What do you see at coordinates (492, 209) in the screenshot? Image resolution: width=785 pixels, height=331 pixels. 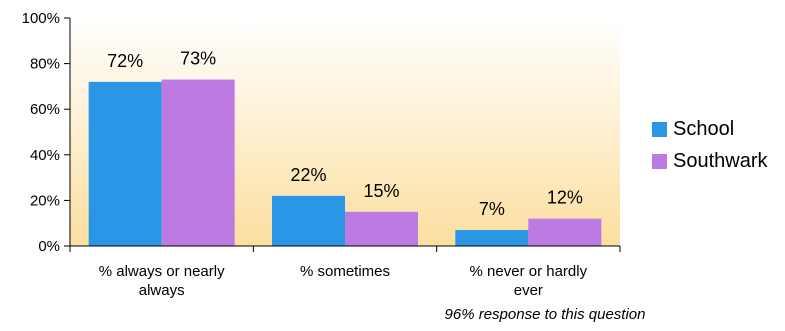 I see `data-label-school-2: 7%` at bounding box center [492, 209].